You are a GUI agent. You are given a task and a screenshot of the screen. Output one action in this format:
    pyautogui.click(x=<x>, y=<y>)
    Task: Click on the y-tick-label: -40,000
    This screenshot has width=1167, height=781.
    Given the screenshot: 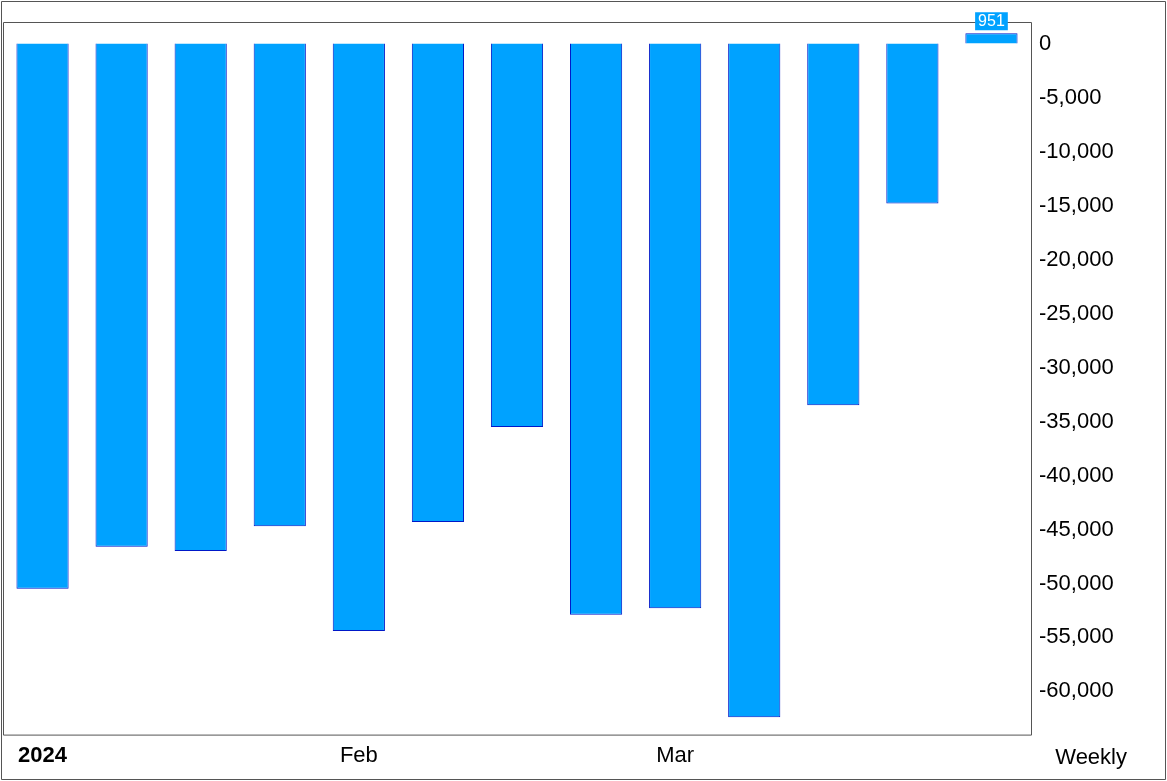 What is the action you would take?
    pyautogui.click(x=1076, y=474)
    